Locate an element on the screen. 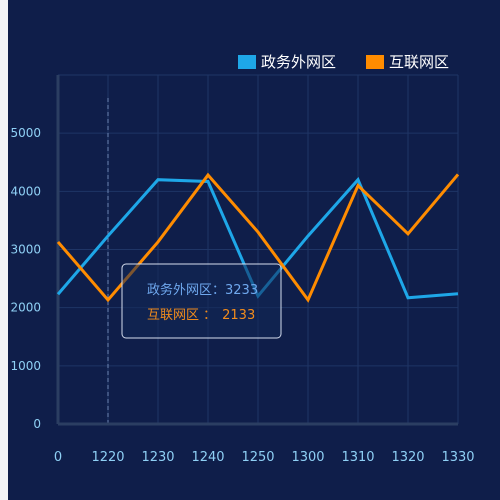 Image resolution: width=500 pixels, height=500 pixels. y-tick-label: 4000 is located at coordinates (25, 191).